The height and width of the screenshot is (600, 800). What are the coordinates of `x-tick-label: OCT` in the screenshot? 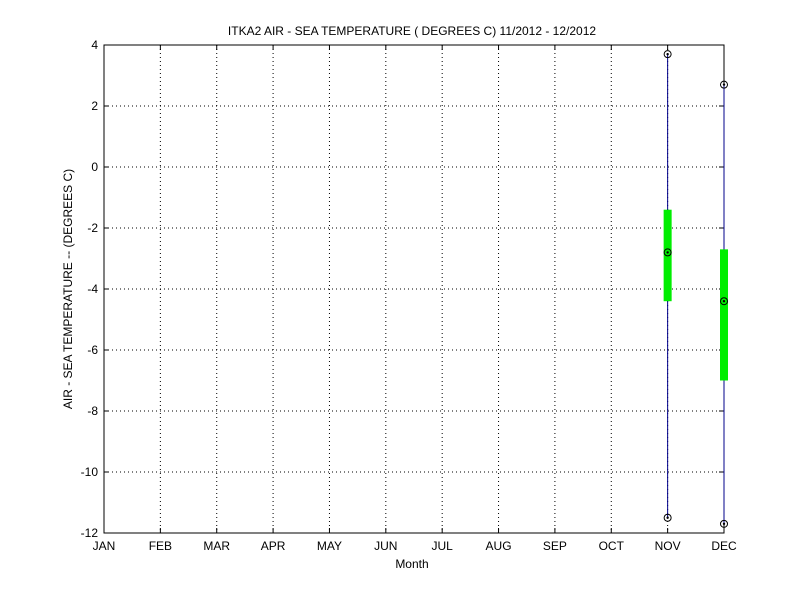 It's located at (612, 546).